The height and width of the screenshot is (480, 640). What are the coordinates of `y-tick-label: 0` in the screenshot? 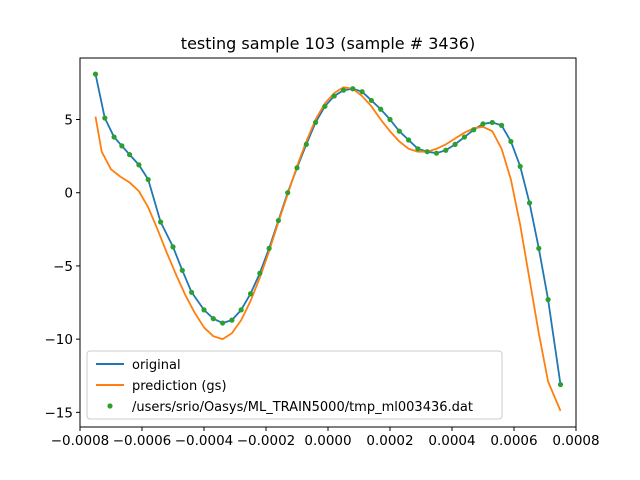 It's located at (68, 194).